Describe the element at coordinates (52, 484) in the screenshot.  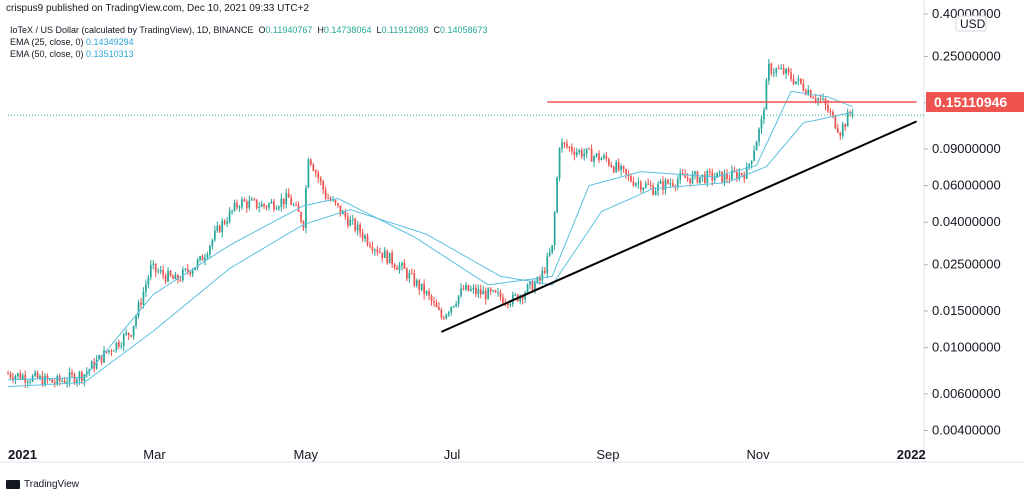
I see `footer-brand: TradingView` at that location.